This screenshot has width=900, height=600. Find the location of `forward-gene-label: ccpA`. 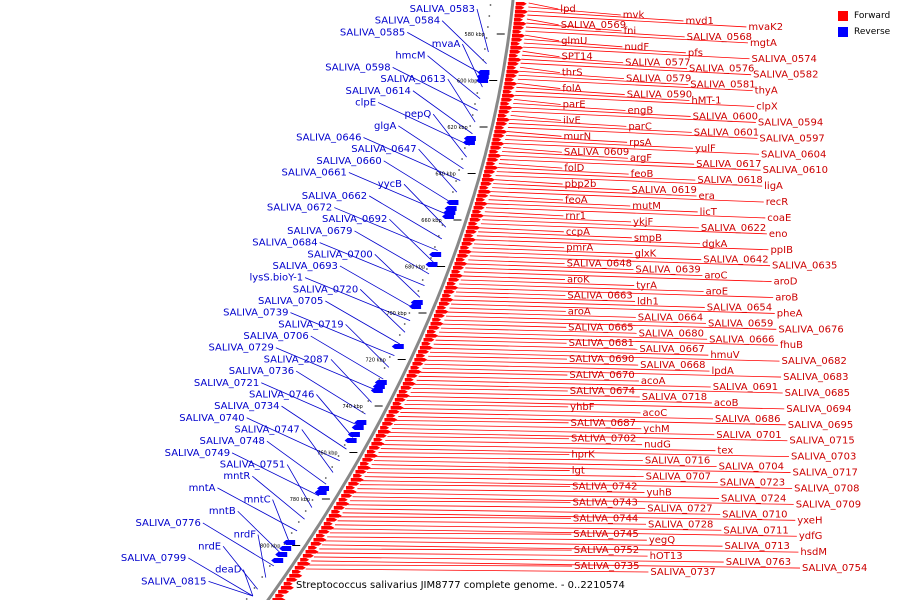

forward-gene-label: ccpA is located at coordinates (578, 232).